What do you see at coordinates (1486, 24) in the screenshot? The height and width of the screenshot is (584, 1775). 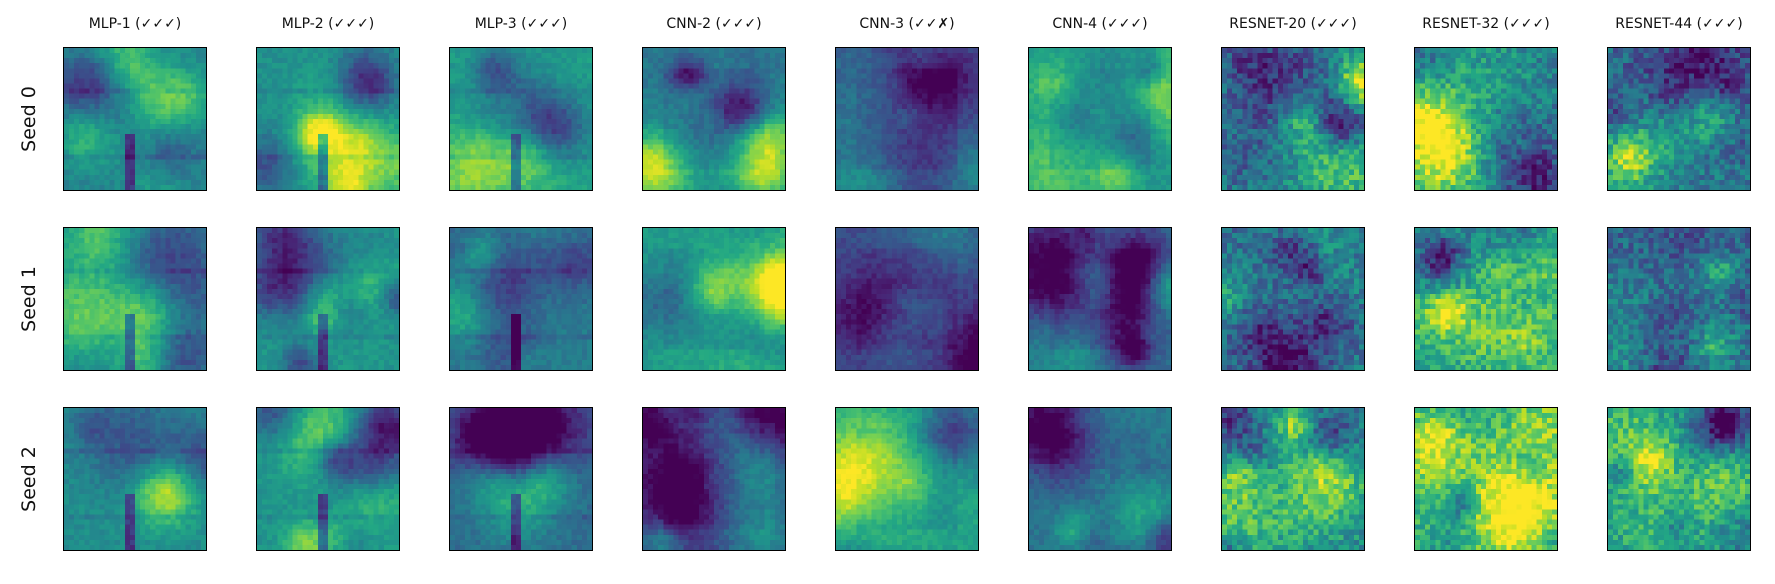 I see `column-title: RESNET-32 (✓✓✓)` at bounding box center [1486, 24].